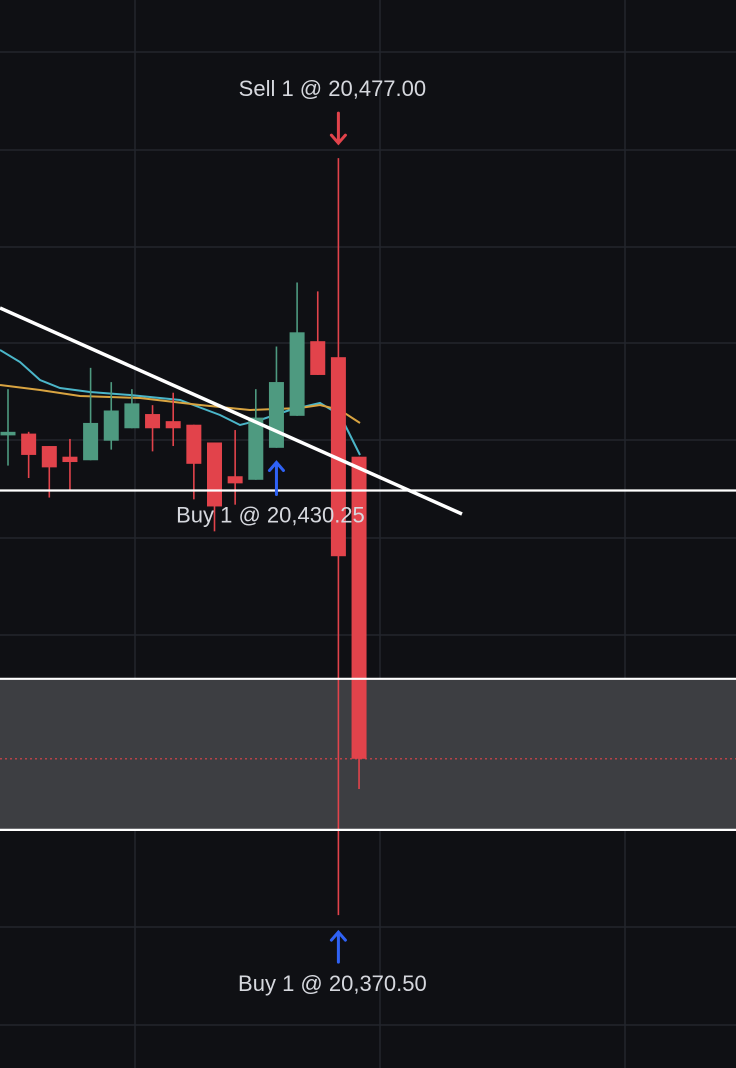 The width and height of the screenshot is (736, 1068). I want to click on zone, so click(368, 754).